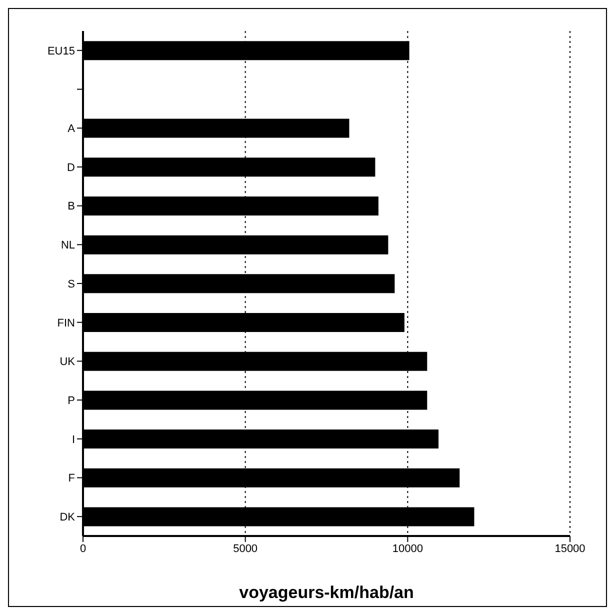 The width and height of the screenshot is (615, 610). Describe the element at coordinates (73, 440) in the screenshot. I see `y-tick-label: I` at that location.